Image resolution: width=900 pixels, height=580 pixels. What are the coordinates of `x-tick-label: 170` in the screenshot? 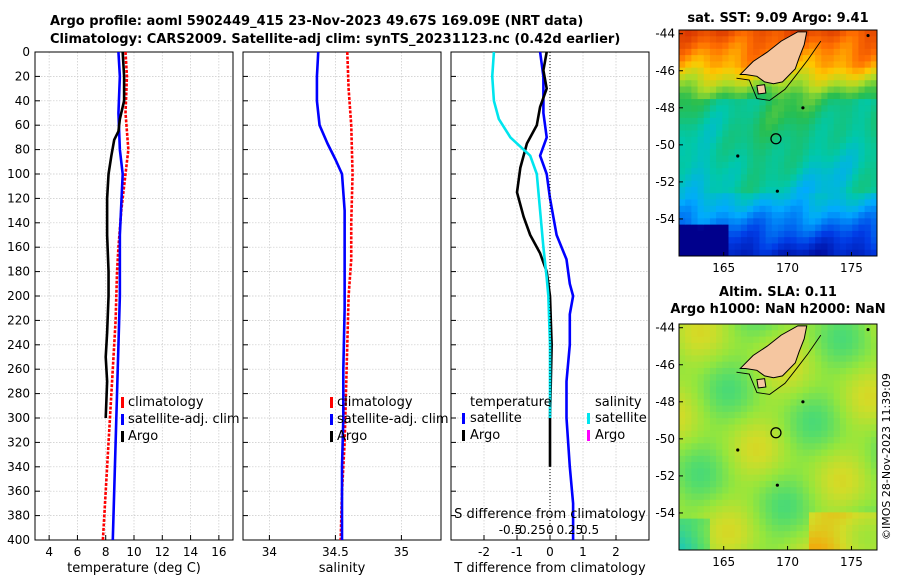 It's located at (787, 268).